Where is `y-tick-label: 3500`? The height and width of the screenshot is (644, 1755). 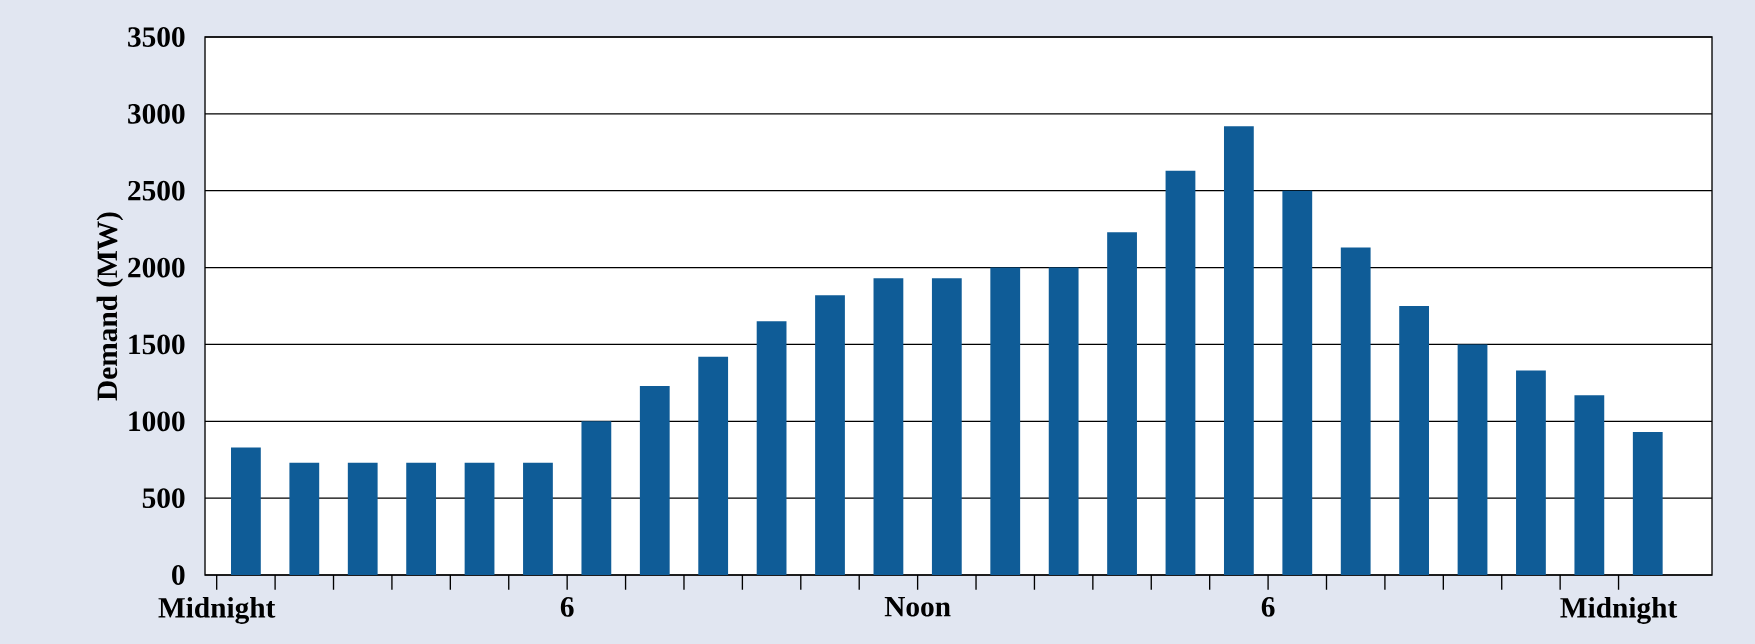 y-tick-label: 3500 is located at coordinates (156, 37).